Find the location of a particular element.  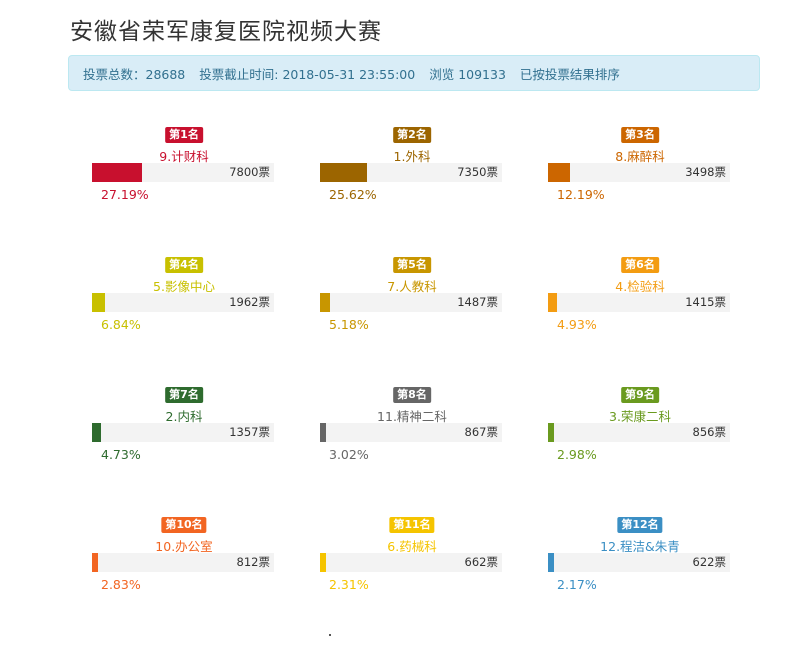

rank-badge: 第5名 is located at coordinates (412, 265).